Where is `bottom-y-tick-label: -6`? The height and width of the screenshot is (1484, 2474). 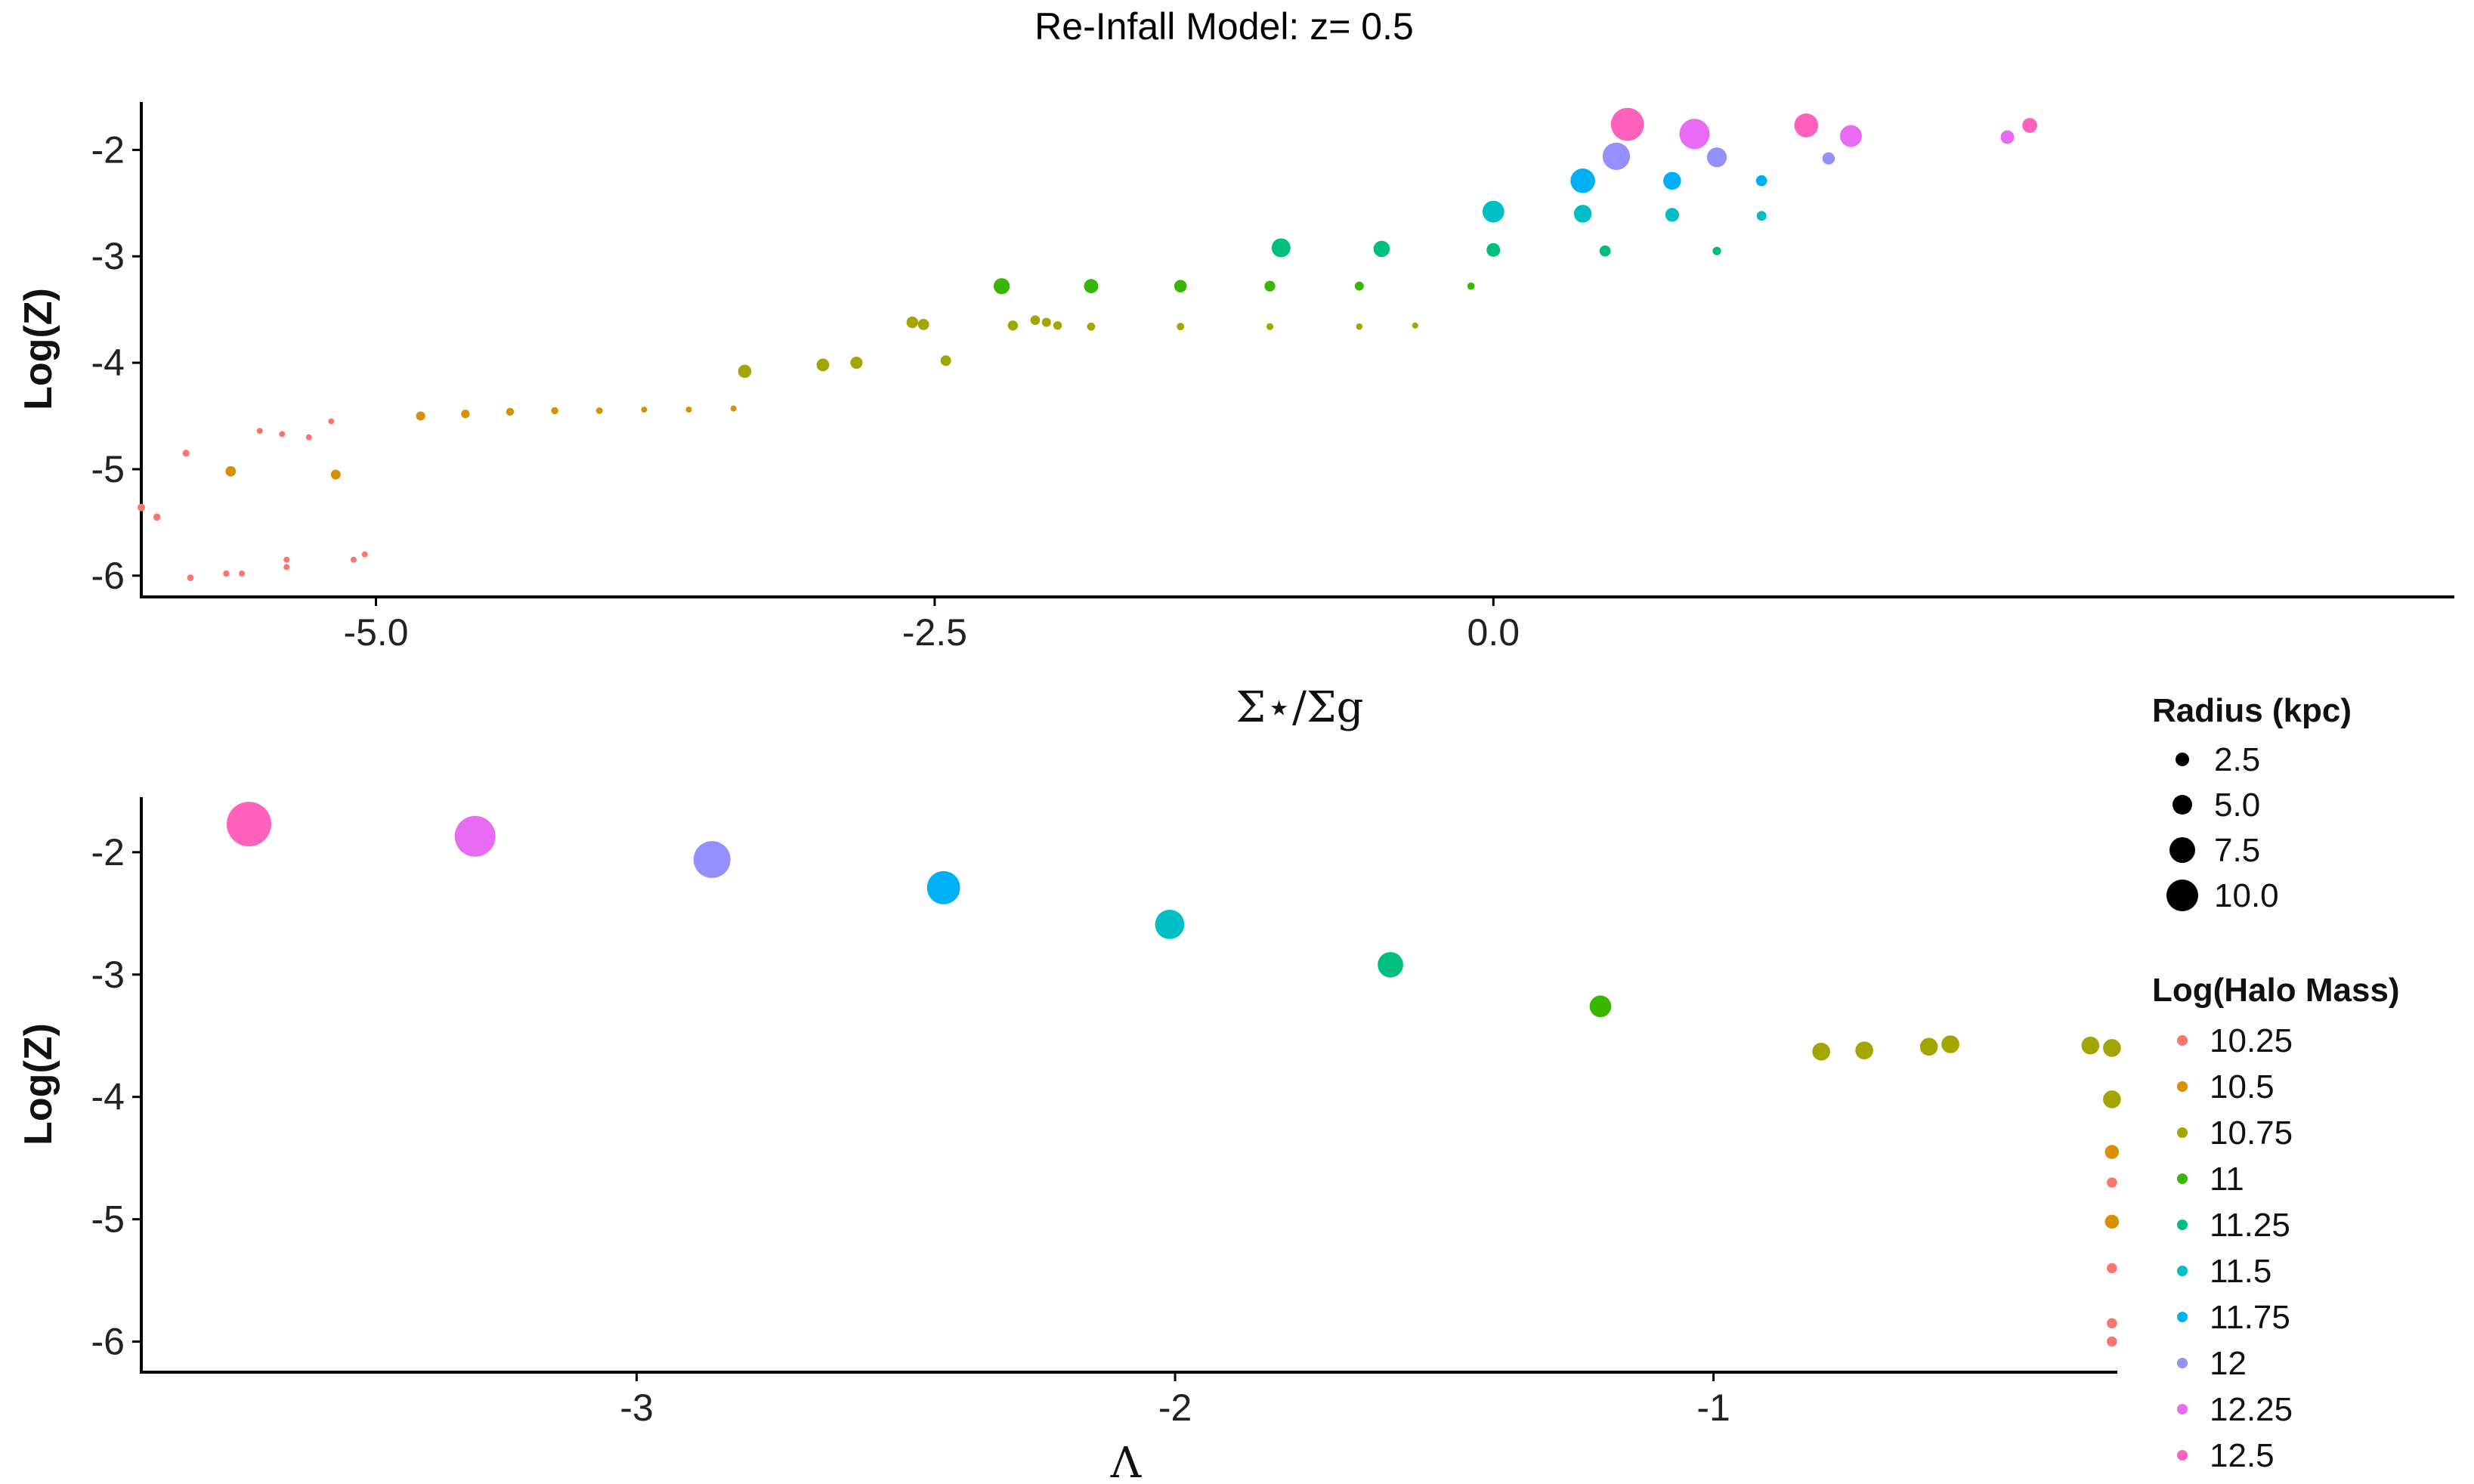 bottom-y-tick-label: -6 is located at coordinates (108, 1342).